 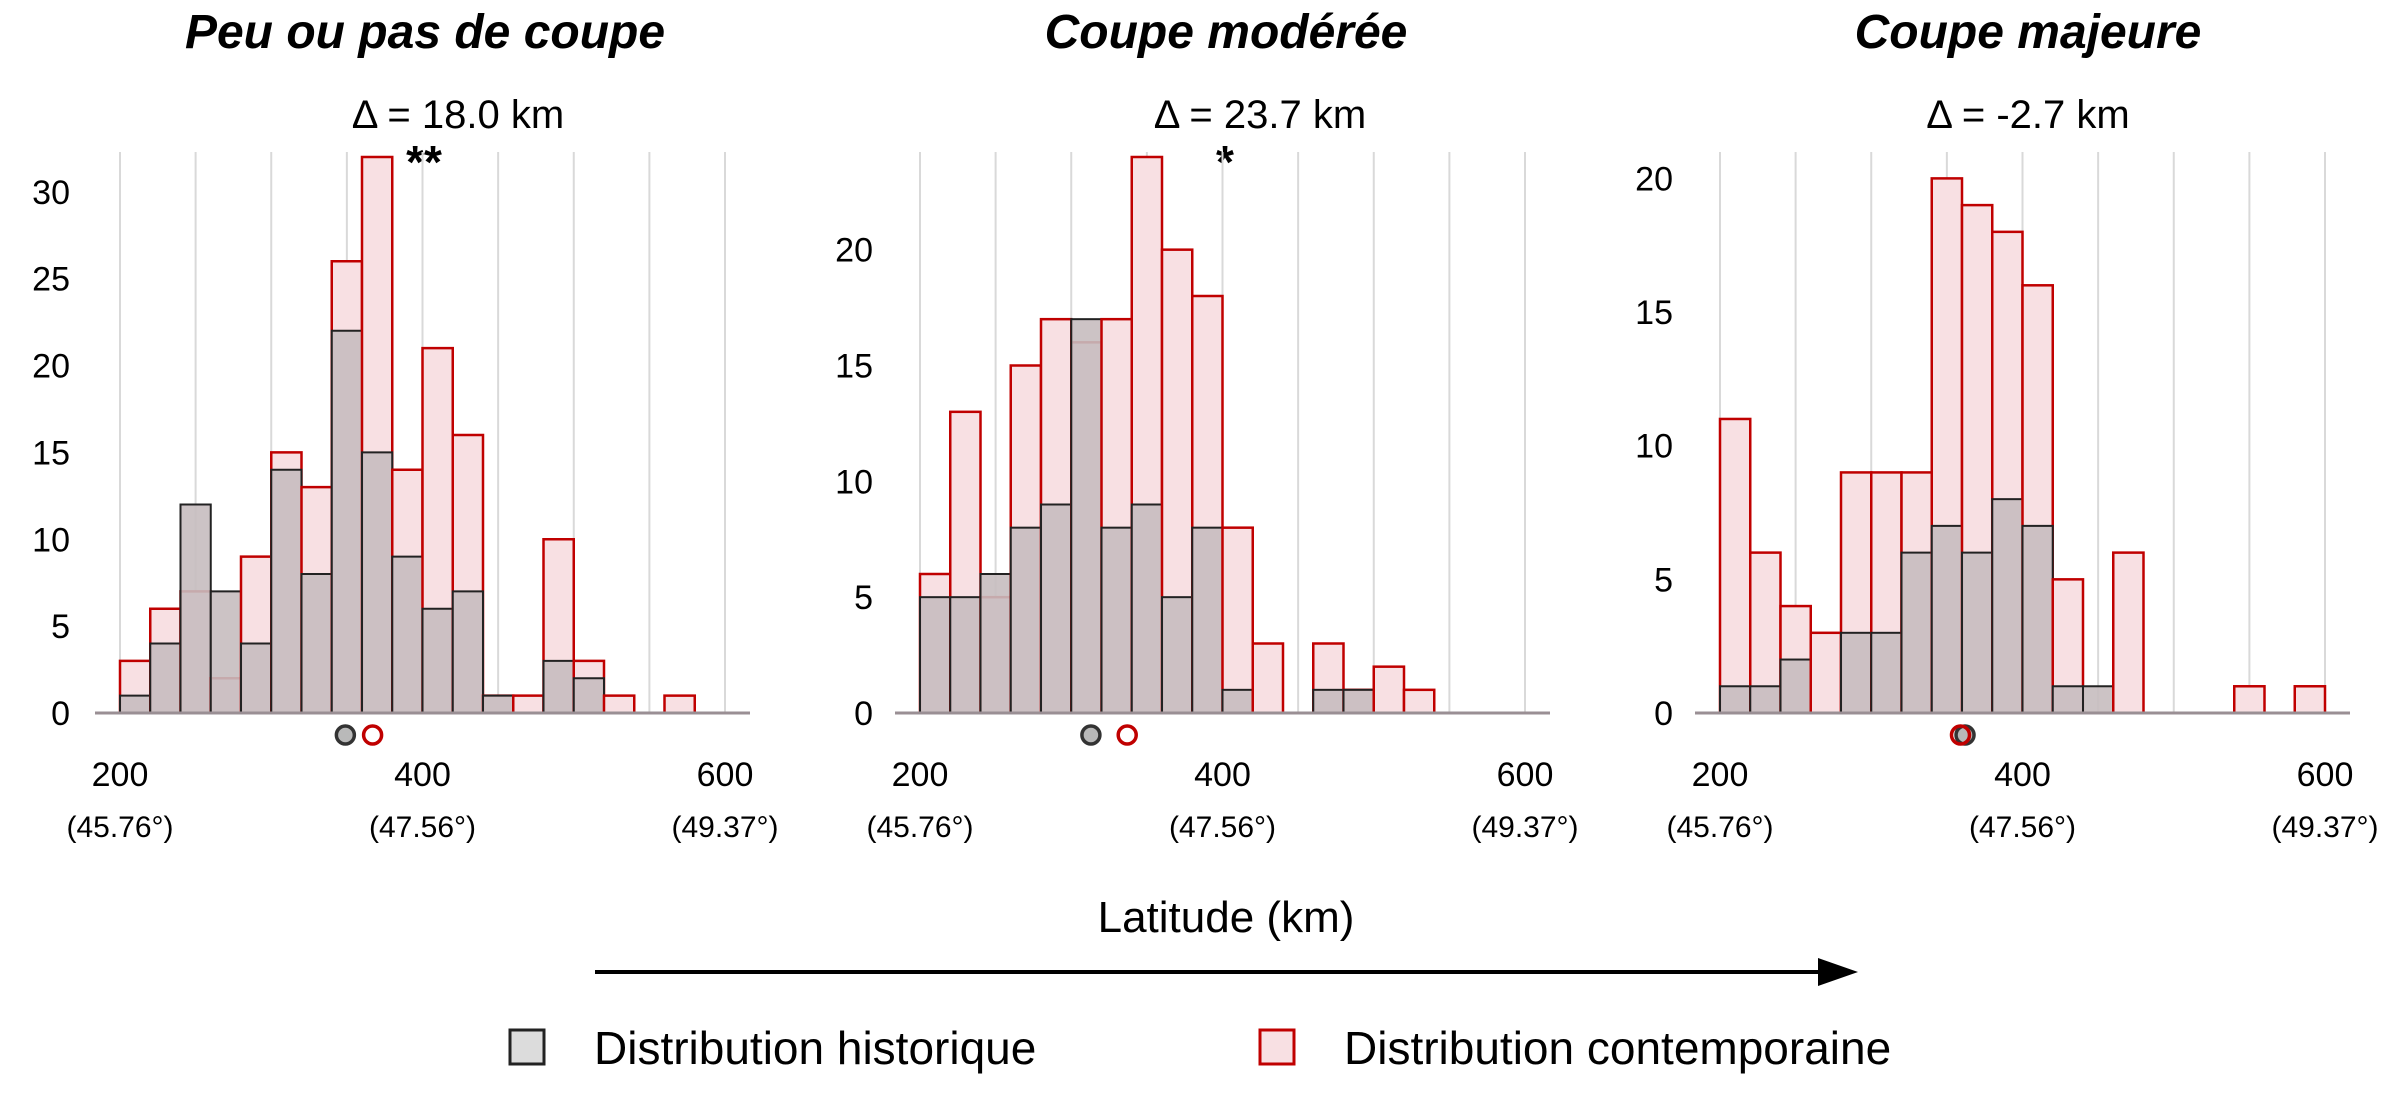 What do you see at coordinates (1225, 162) in the screenshot?
I see `significance-marker: *` at bounding box center [1225, 162].